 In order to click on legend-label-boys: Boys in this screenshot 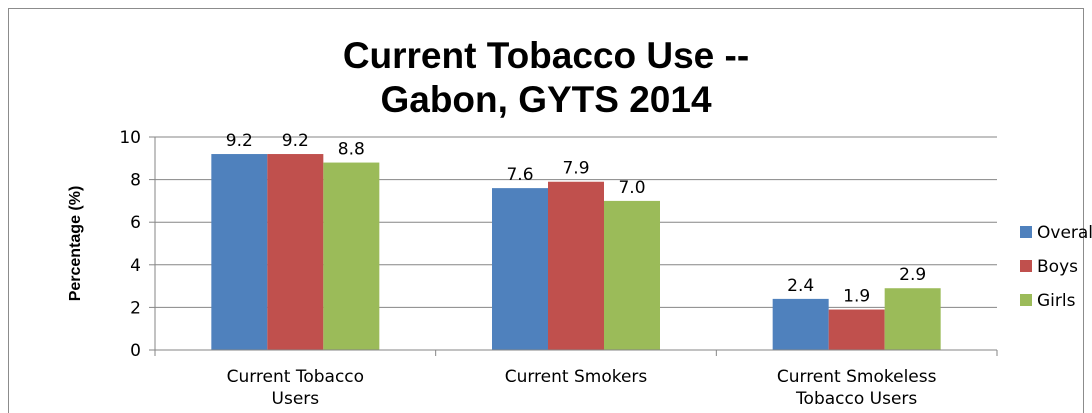, I will do `click(1057, 267)`.